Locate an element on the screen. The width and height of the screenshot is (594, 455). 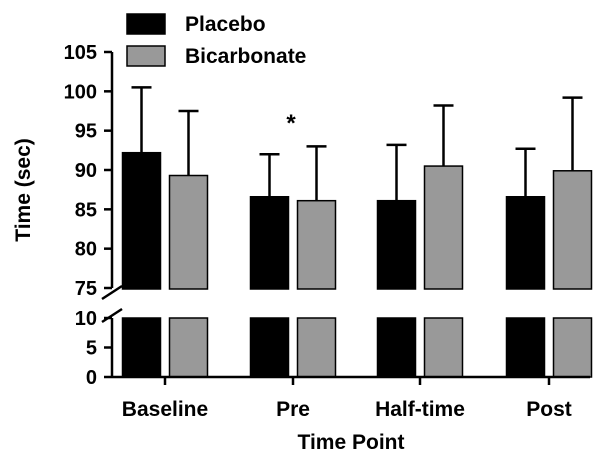
y-tick-label-95: 95 is located at coordinates (86, 132).